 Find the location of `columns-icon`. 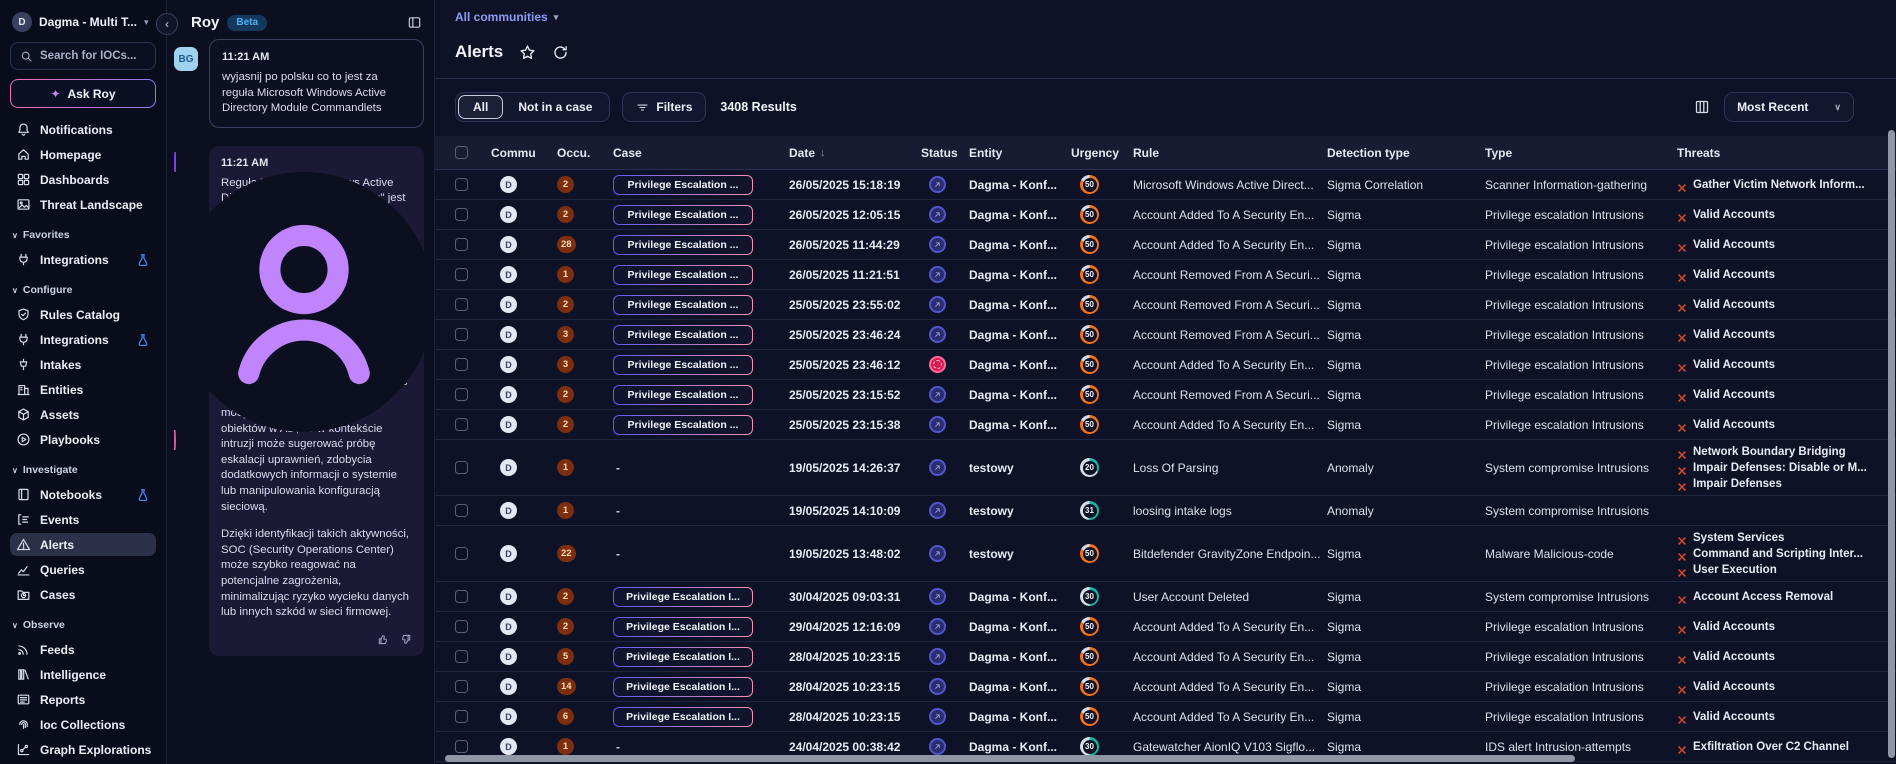

columns-icon is located at coordinates (1702, 107).